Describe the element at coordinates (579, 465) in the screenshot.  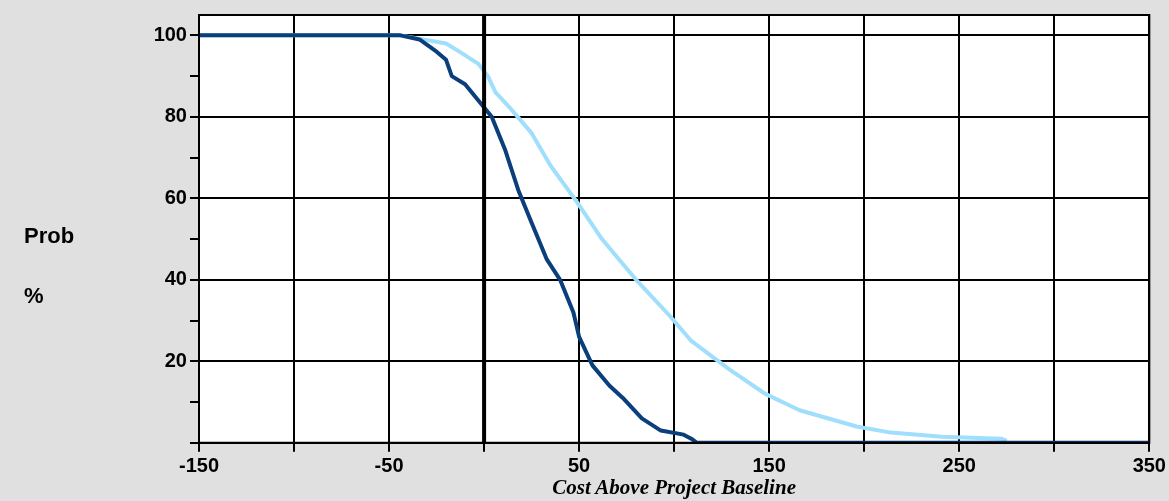
I see `x-tick-label: 50` at that location.